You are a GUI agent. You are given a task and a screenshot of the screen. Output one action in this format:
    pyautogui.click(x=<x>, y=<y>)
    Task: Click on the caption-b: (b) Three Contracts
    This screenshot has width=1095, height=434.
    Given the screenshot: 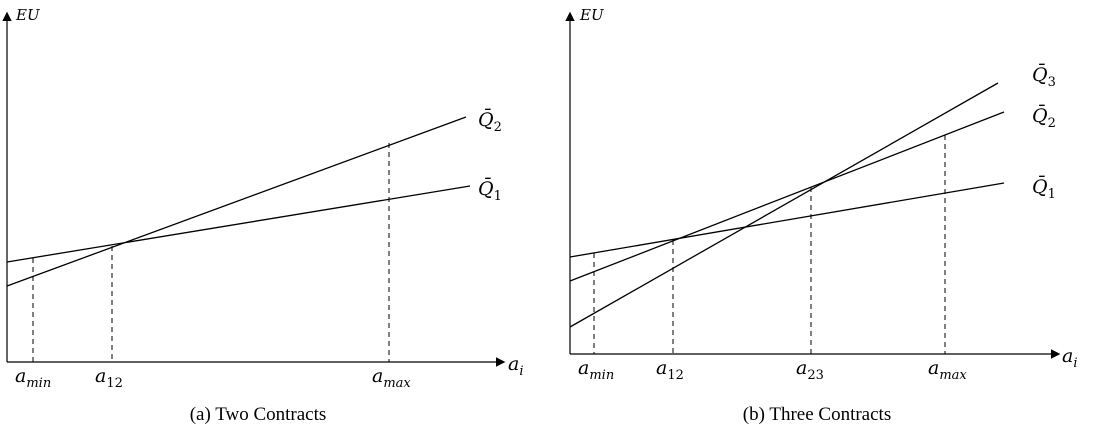 What is the action you would take?
    pyautogui.click(x=817, y=414)
    